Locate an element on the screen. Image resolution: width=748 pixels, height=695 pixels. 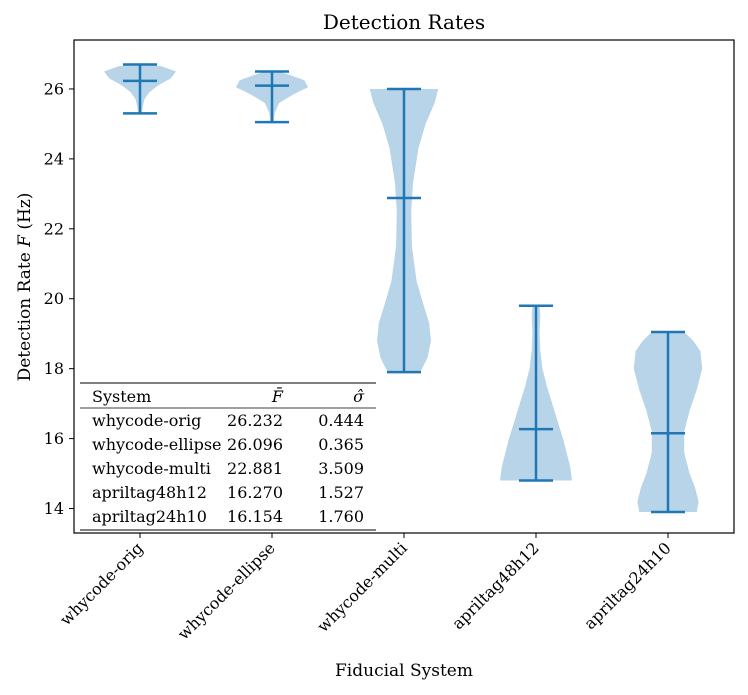
table-cell-system: apriltag24h10 is located at coordinates (149, 516).